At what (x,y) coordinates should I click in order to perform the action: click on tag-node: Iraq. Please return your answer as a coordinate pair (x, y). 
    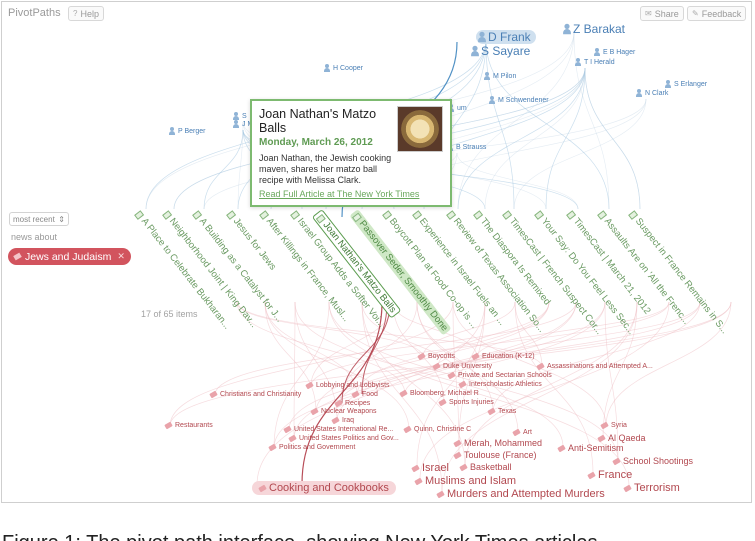
    Looking at the image, I should click on (342, 420).